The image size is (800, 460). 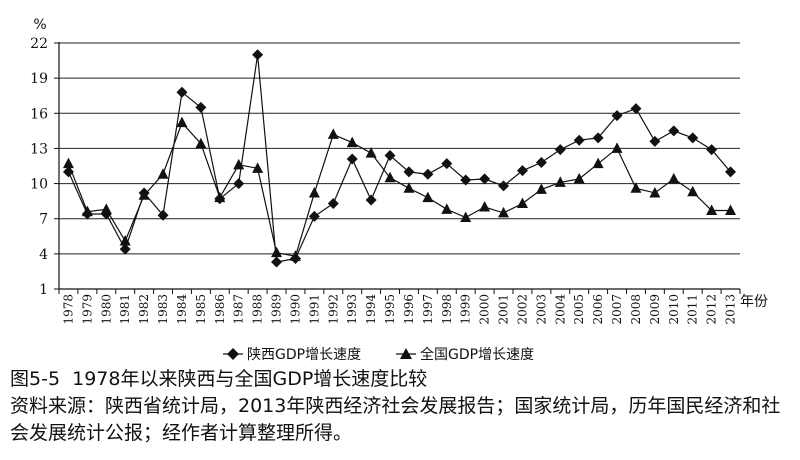 What do you see at coordinates (219, 379) in the screenshot?
I see `figure-title: 图5-5 1978年以来陕西与全国GDP增长速度比较` at bounding box center [219, 379].